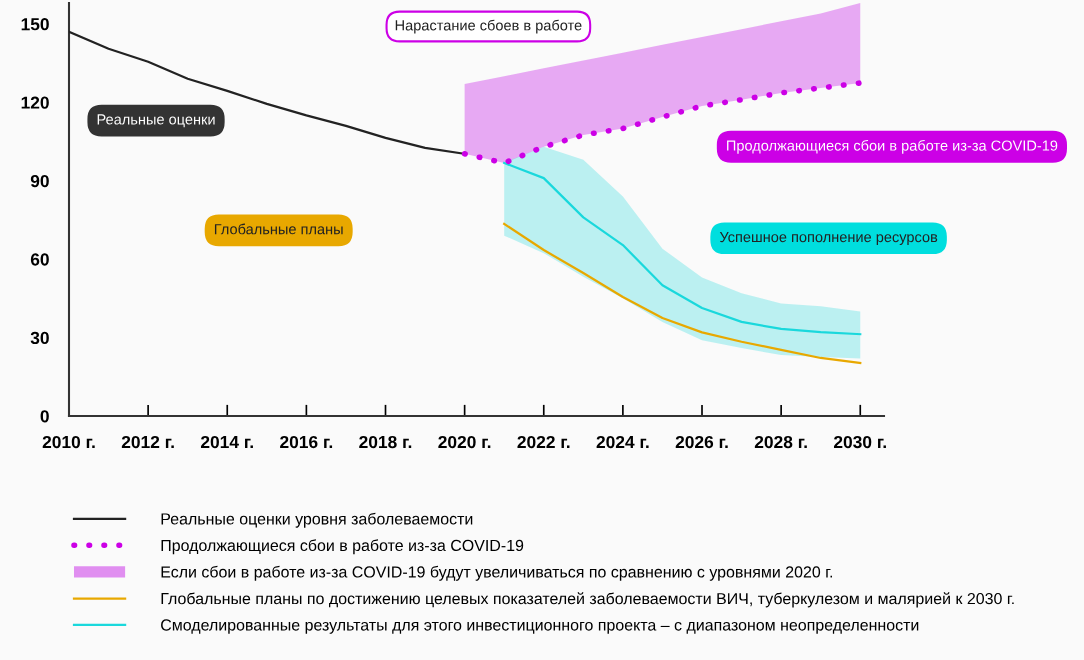  I want to click on legend-label: Реальные оценки уровня заболеваемости, so click(317, 520).